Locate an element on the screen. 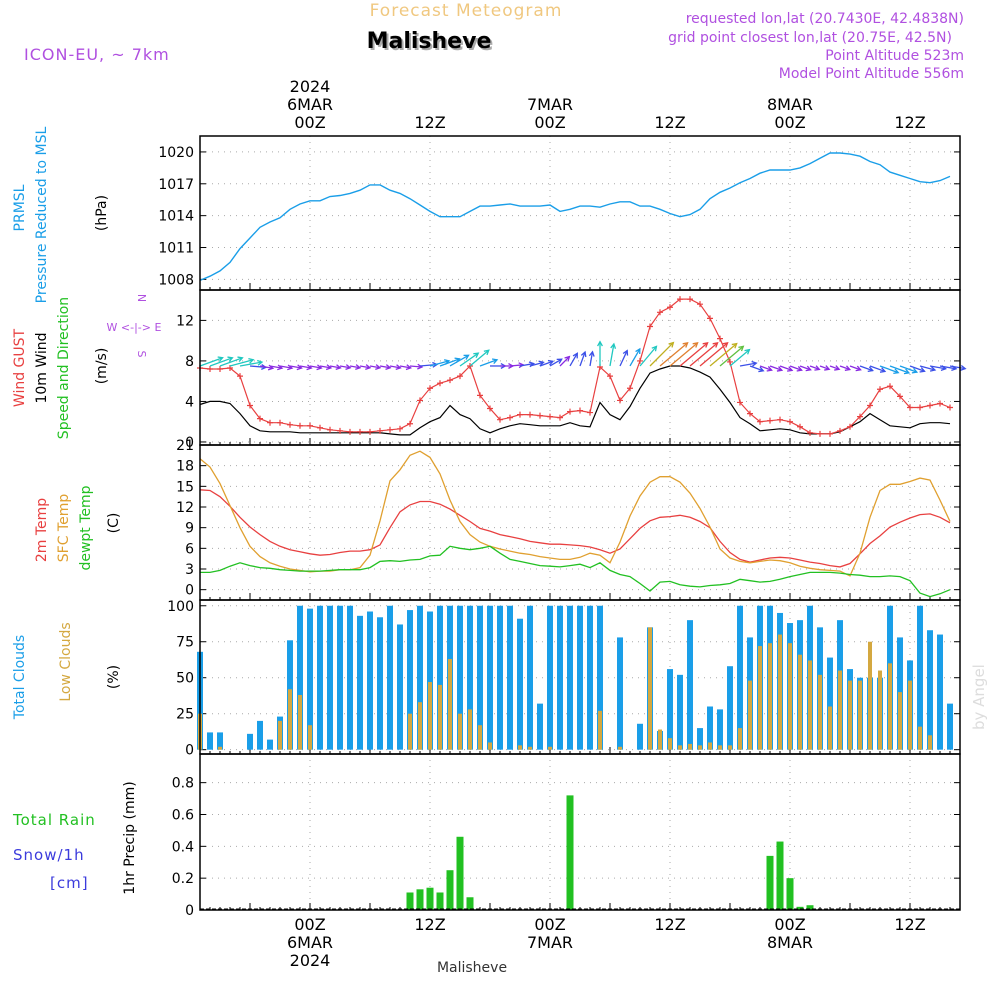 The height and width of the screenshot is (1000, 1000). top-time-label: 00Z is located at coordinates (789, 122).